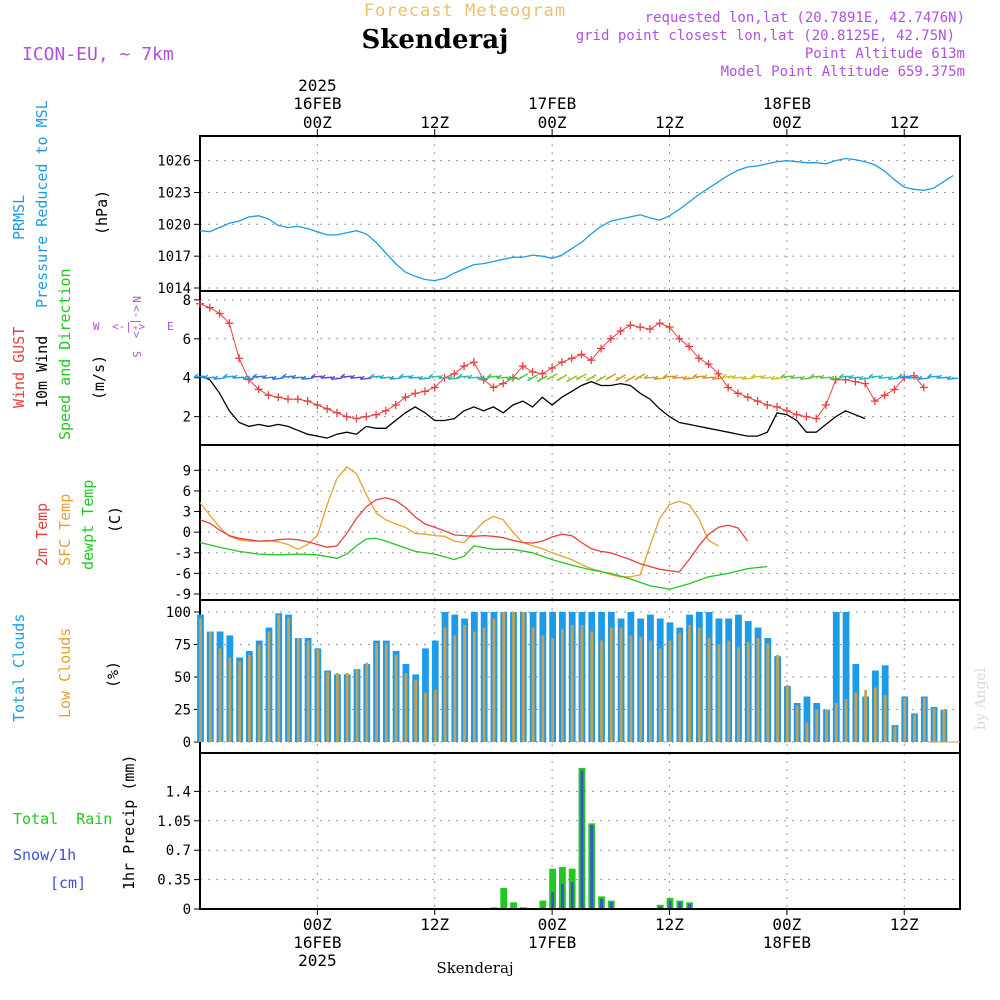  Describe the element at coordinates (483, 563) in the screenshot. I see `dewpoint-line` at that location.